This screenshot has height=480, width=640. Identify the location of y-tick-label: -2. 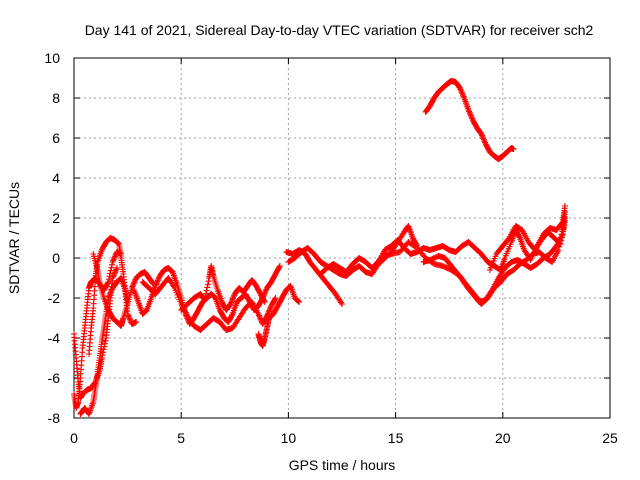
(54, 298).